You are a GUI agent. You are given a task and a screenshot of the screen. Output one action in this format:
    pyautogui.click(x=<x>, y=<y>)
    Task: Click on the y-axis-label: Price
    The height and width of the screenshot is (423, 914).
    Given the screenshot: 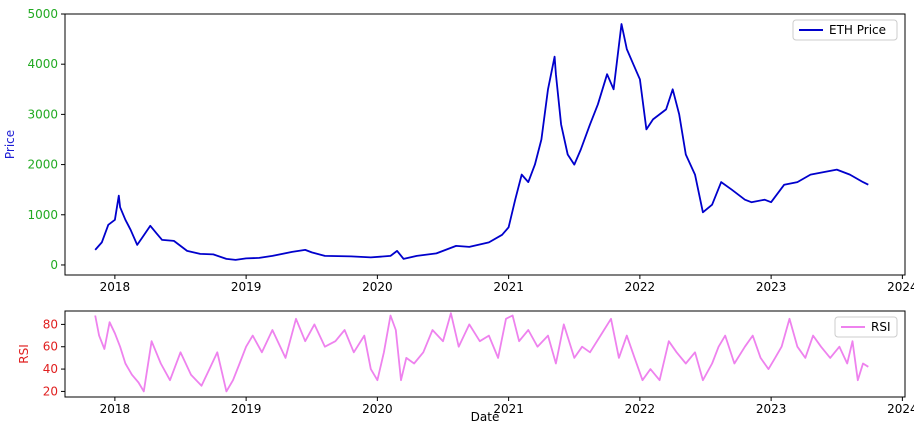 What is the action you would take?
    pyautogui.click(x=10, y=144)
    